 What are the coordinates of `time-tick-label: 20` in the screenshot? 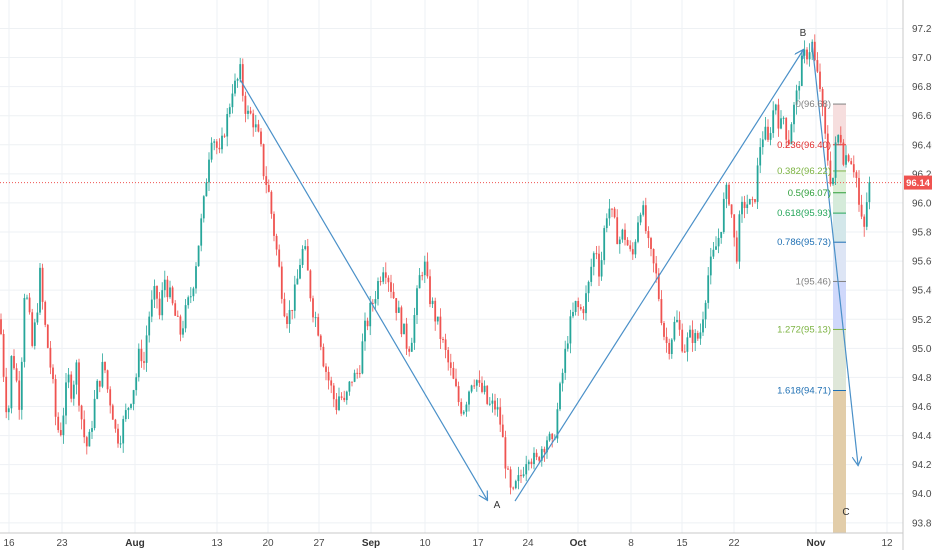 It's located at (268, 543).